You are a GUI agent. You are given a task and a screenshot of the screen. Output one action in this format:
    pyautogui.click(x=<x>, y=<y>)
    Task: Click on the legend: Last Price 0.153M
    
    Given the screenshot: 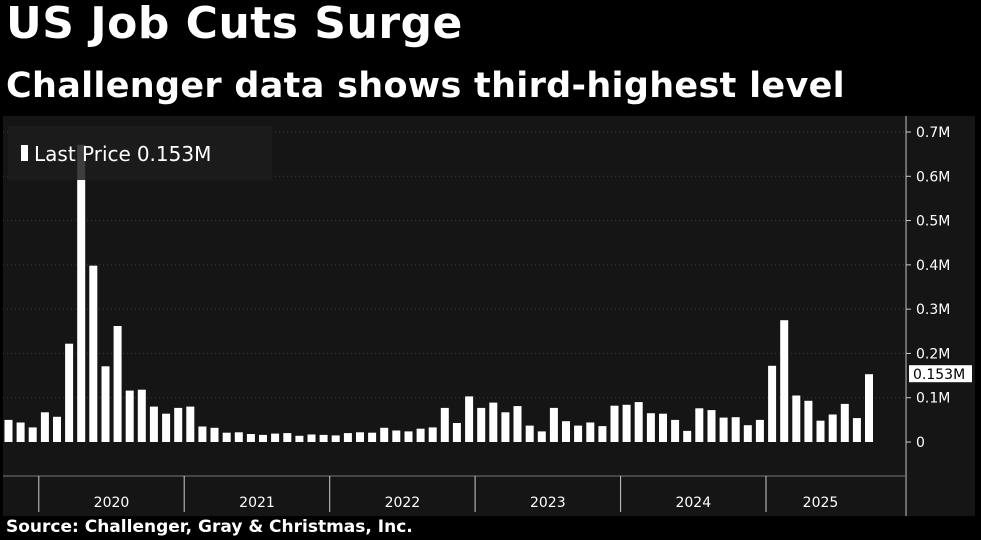 What is the action you would take?
    pyautogui.click(x=140, y=153)
    